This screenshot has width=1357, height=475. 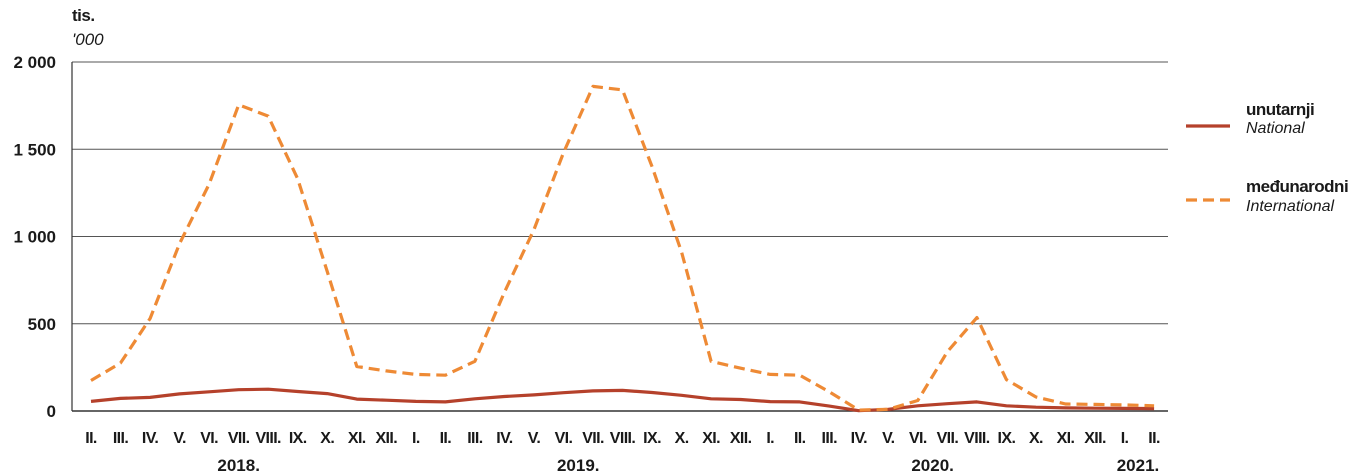 I want to click on legend-swatches, so click(x=1208, y=163).